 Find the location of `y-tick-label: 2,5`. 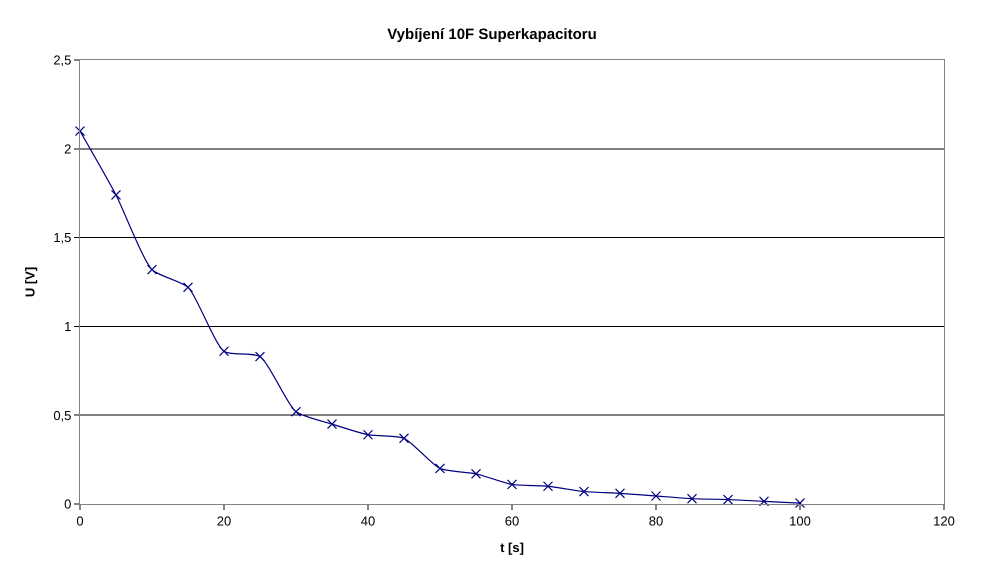

y-tick-label: 2,5 is located at coordinates (62, 60).